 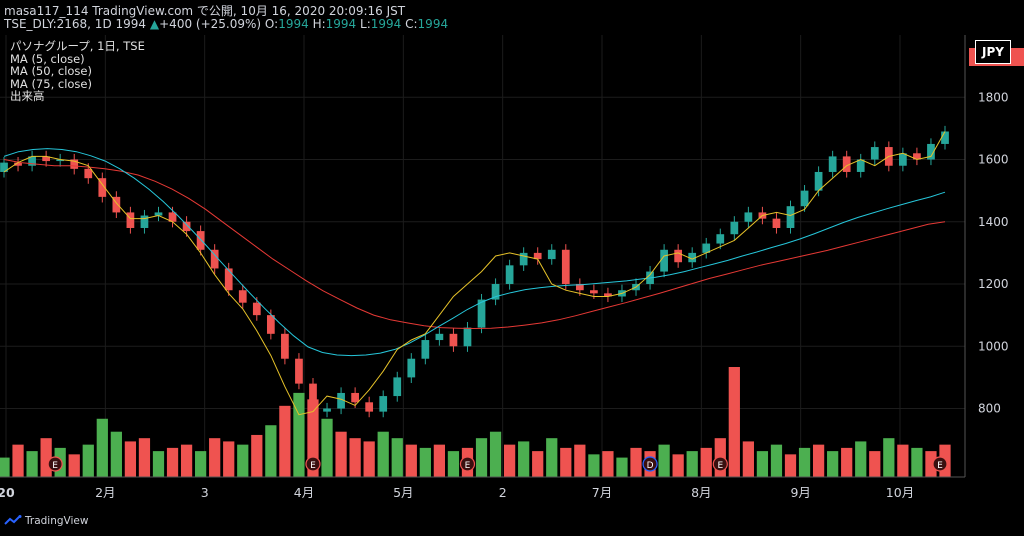 What do you see at coordinates (271, 24) in the screenshot?
I see `open-label: O:` at bounding box center [271, 24].